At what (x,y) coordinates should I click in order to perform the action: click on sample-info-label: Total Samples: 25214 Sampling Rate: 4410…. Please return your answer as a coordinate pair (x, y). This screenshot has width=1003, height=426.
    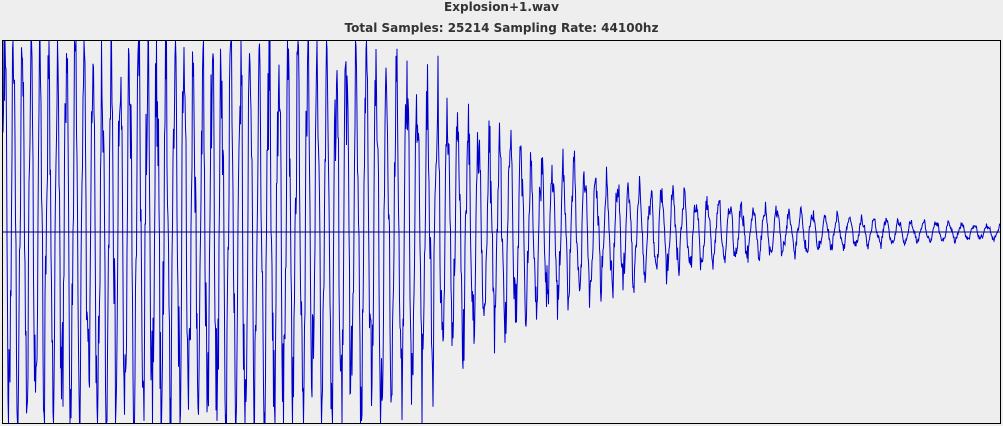
    Looking at the image, I should click on (501, 28).